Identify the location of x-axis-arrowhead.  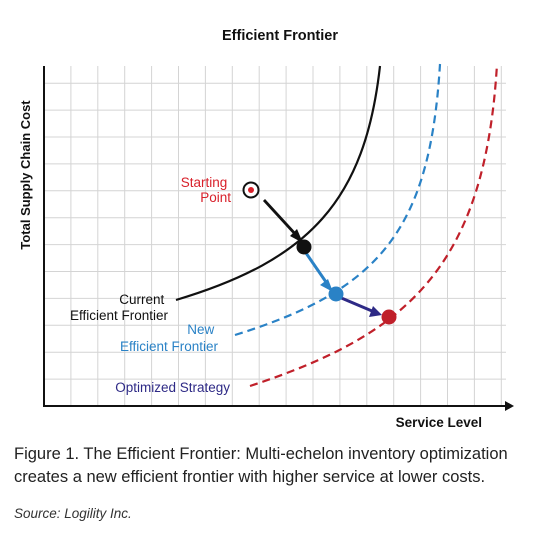
(509, 406).